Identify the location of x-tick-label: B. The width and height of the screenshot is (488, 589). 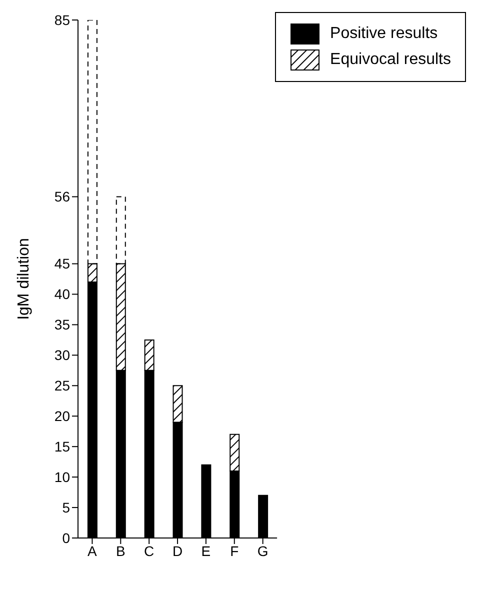
(121, 550).